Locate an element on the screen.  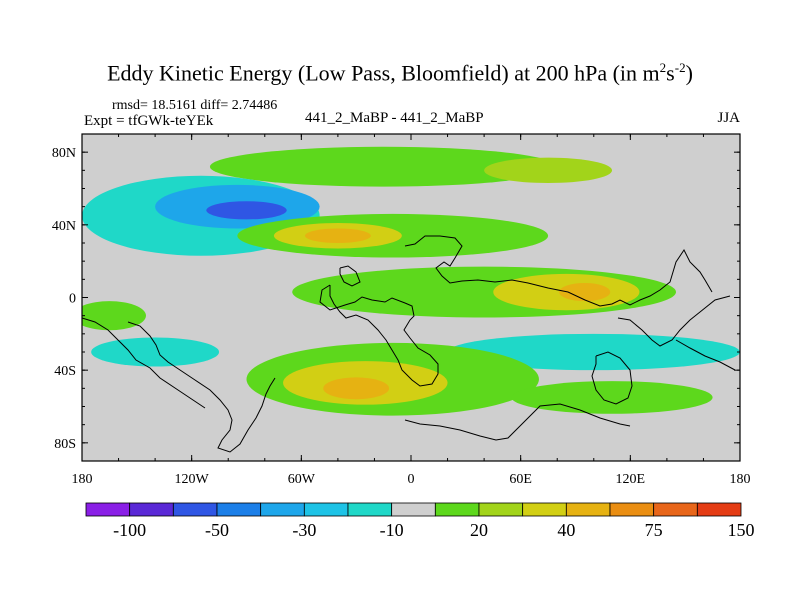
field-region-nh-midlat-neg-min is located at coordinates (246, 210).